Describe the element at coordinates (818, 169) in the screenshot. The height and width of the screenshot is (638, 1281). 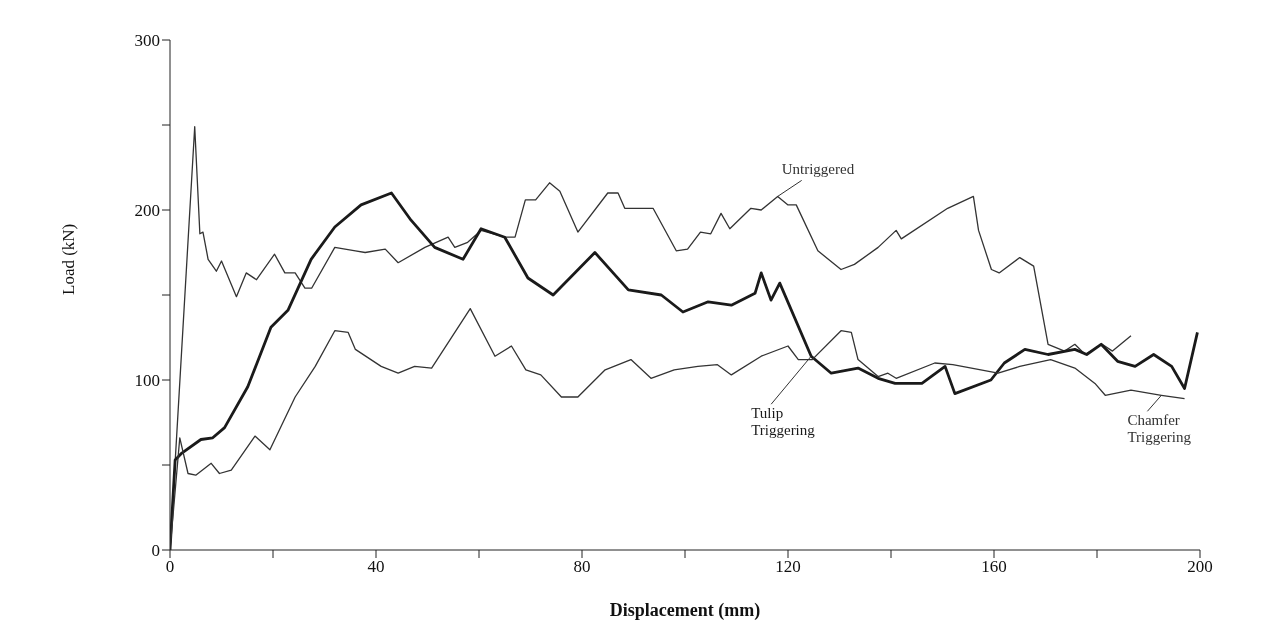
I see `series-label: Untriggered` at that location.